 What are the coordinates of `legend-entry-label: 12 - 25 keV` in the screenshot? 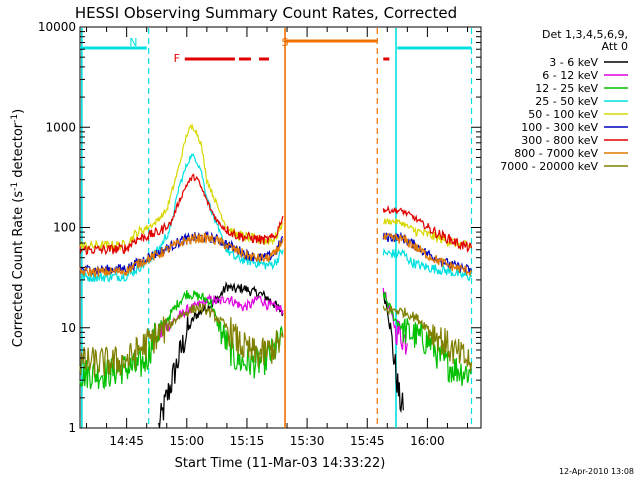 It's located at (566, 88).